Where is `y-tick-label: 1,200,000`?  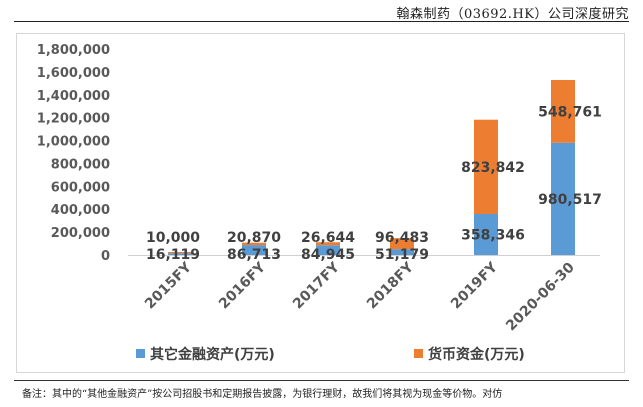 y-tick-label: 1,200,000 is located at coordinates (73, 119).